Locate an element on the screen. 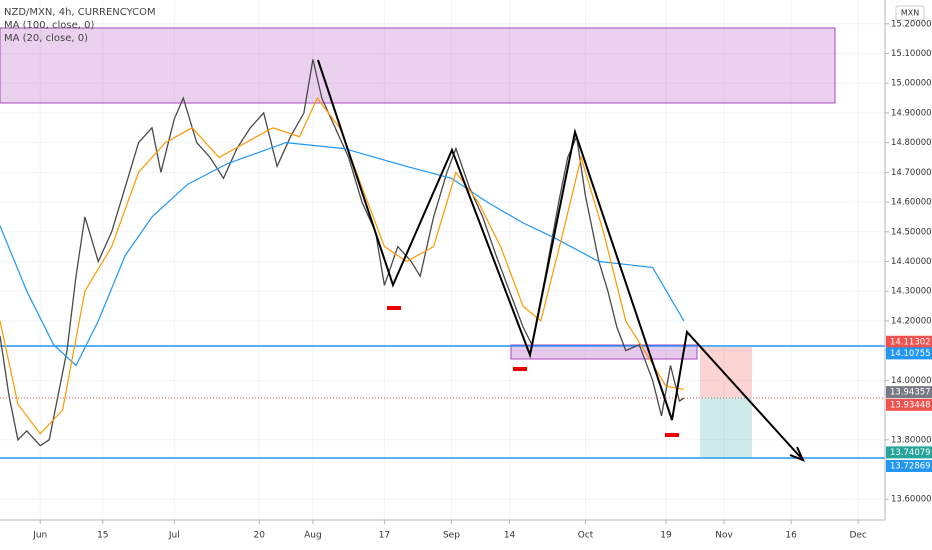 Image resolution: width=932 pixels, height=550 pixels. y-tick-label: 14.20000 is located at coordinates (911, 321).